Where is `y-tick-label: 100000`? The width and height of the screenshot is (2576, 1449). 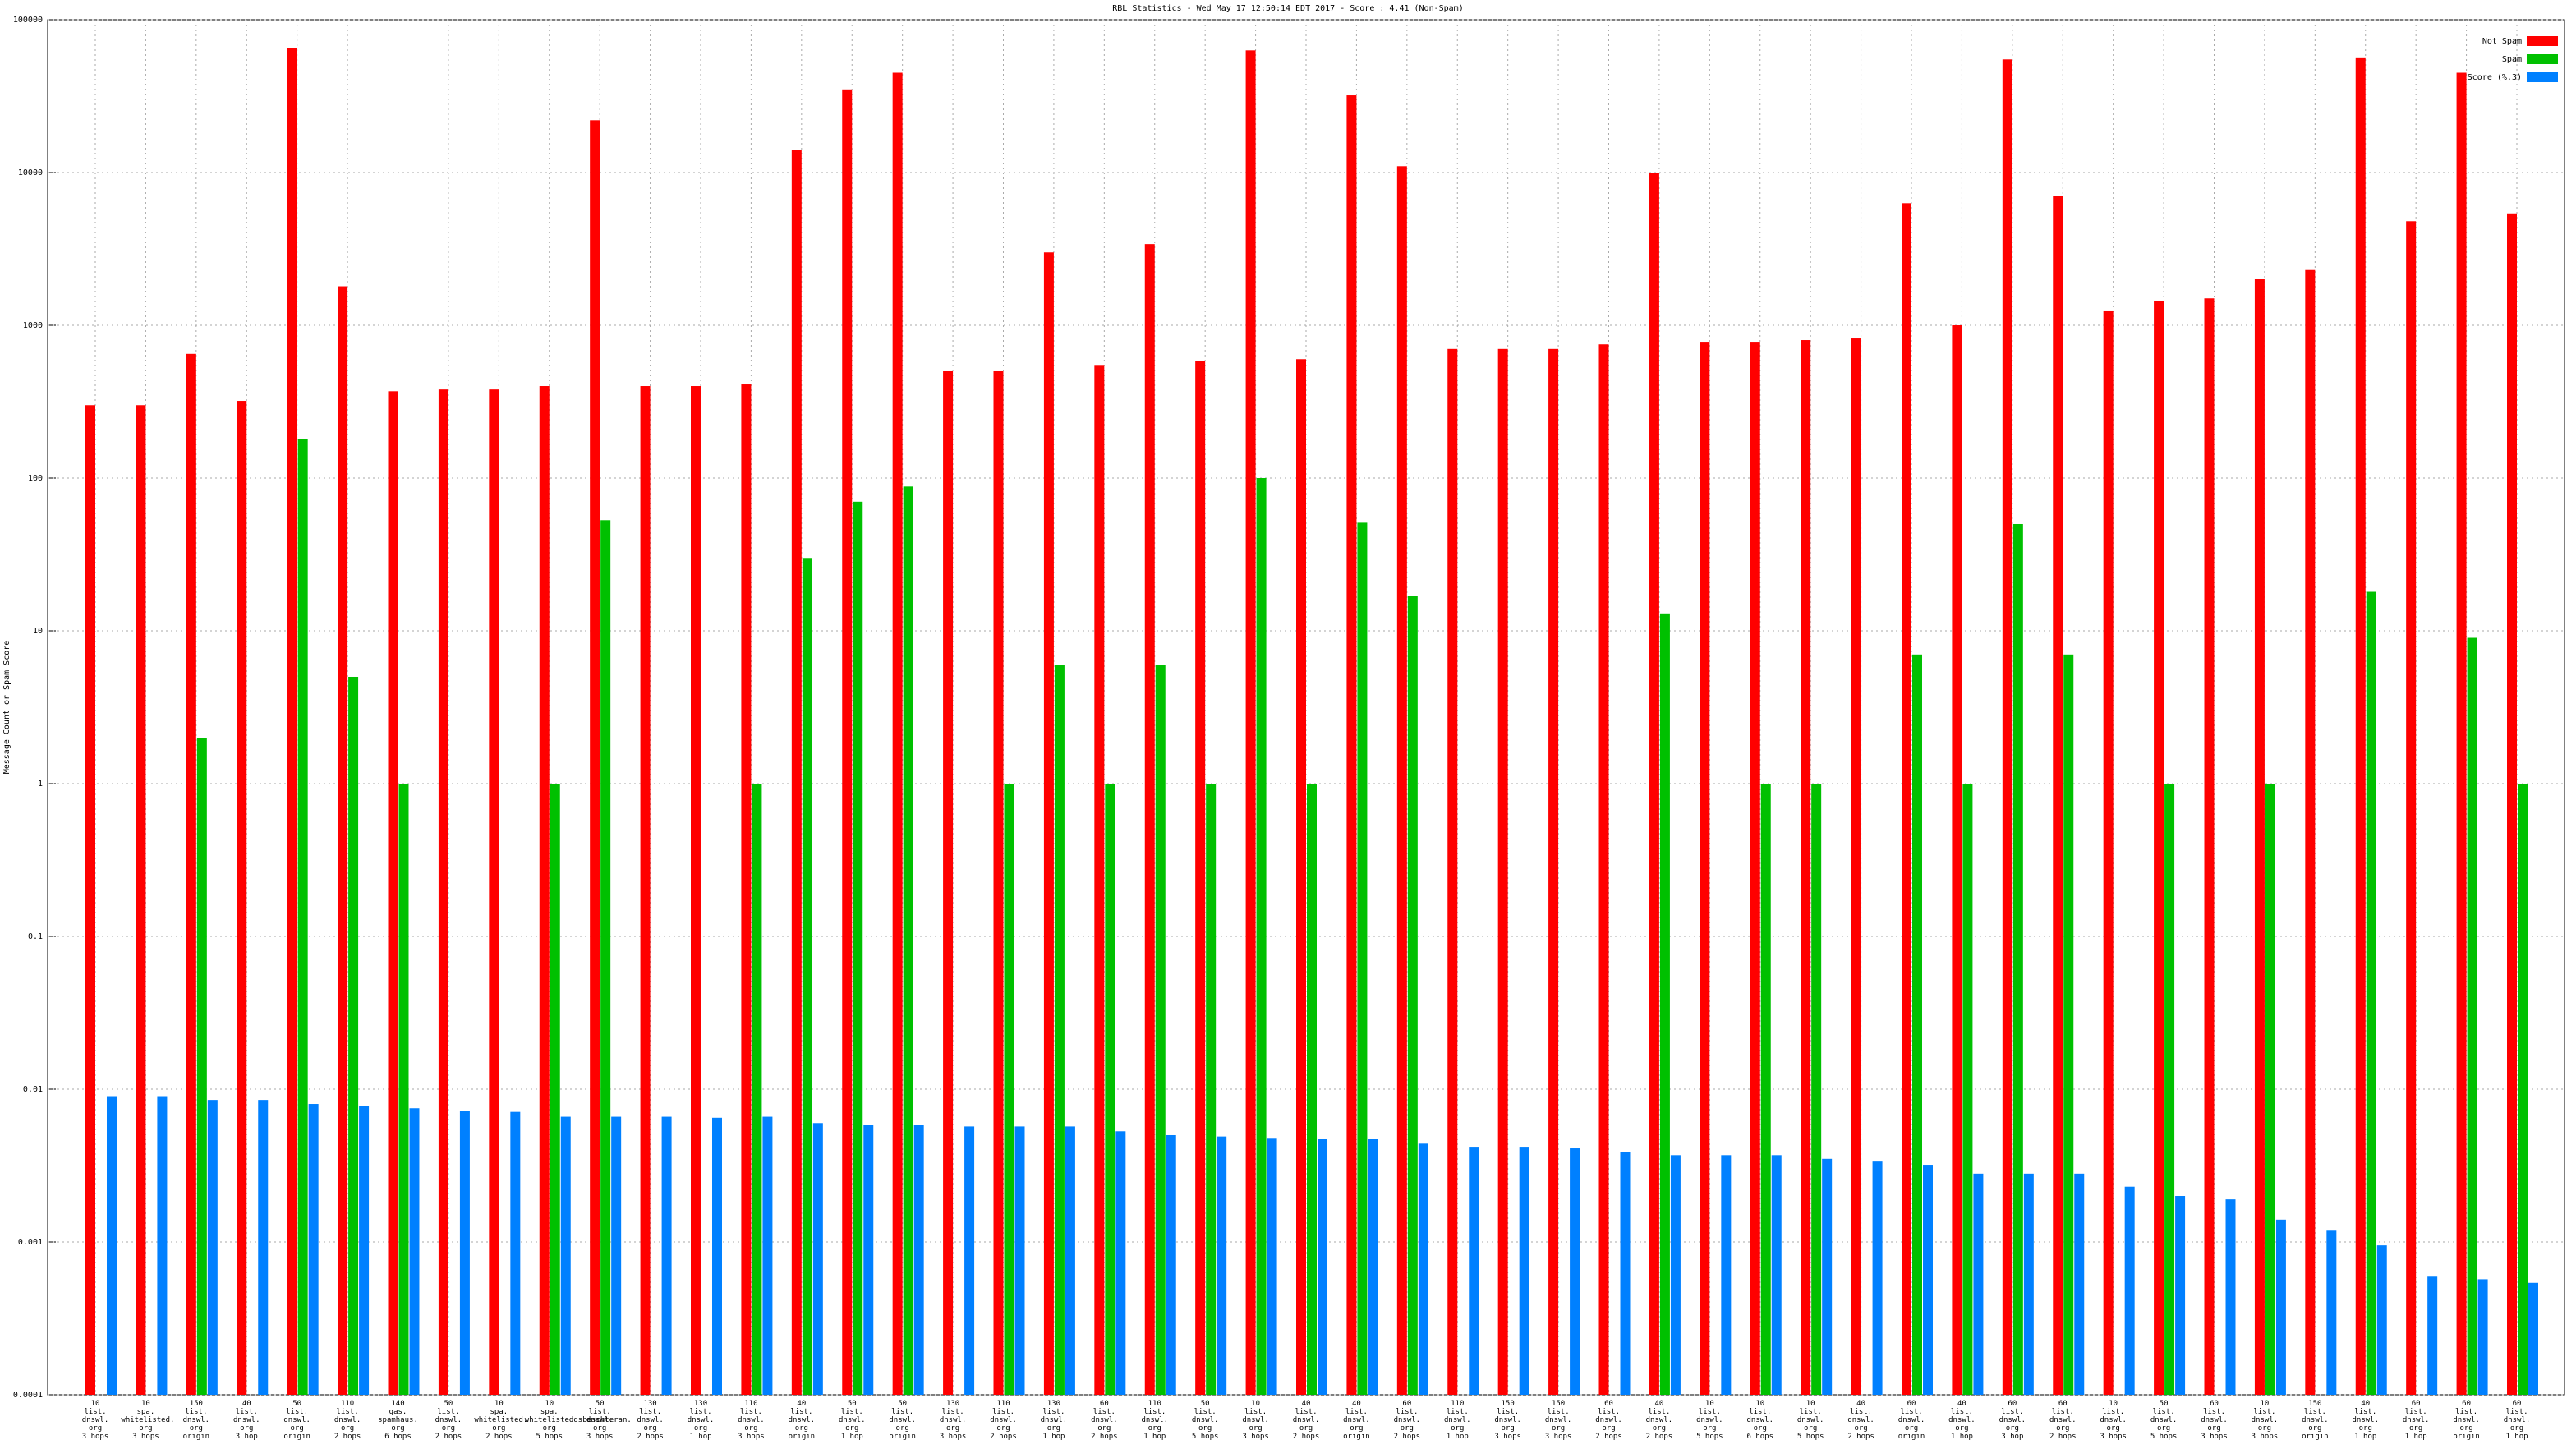
y-tick-label: 100000 is located at coordinates (28, 20).